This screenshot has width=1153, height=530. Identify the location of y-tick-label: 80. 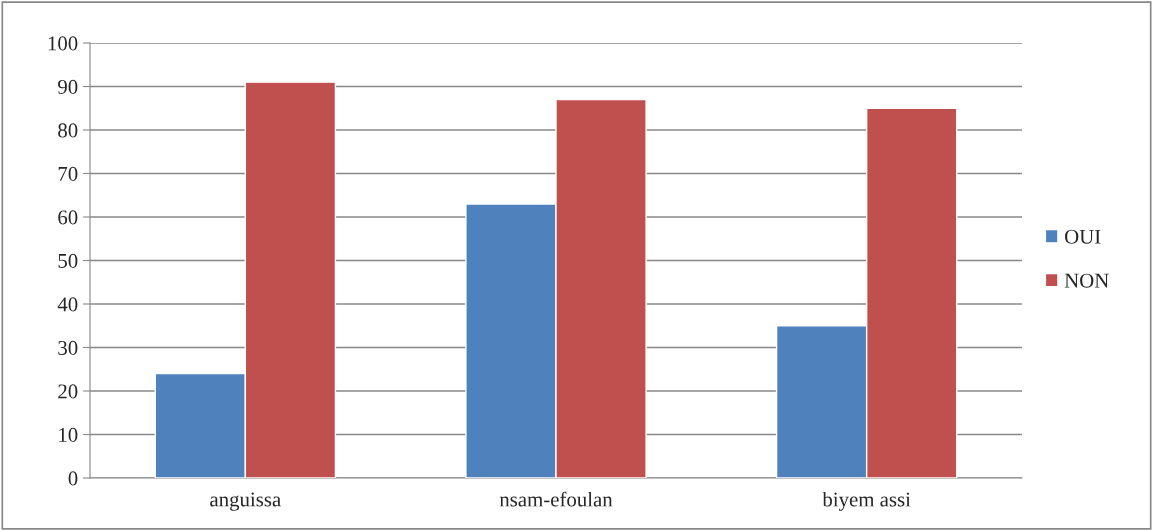
(68, 130).